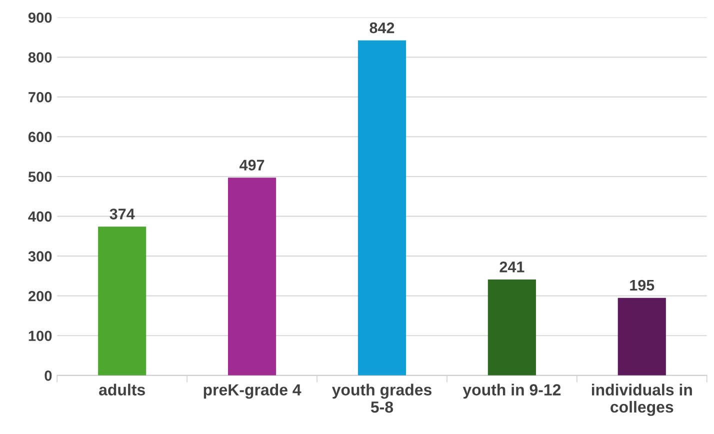  Describe the element at coordinates (122, 390) in the screenshot. I see `x-tick-label: adults` at that location.